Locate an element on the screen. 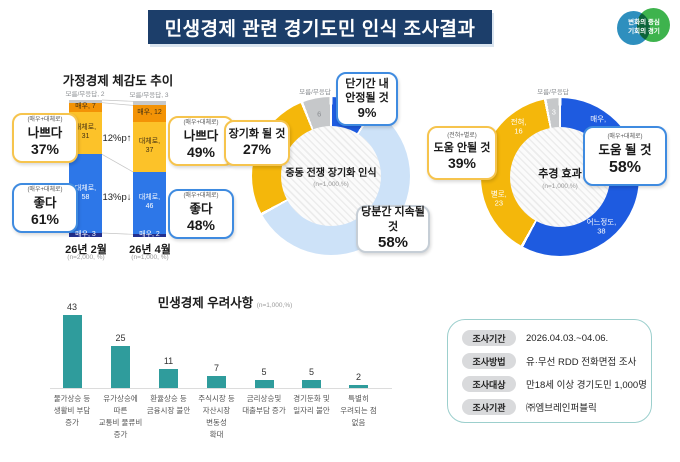  stacked-bar-segment: 매우, 12 is located at coordinates (149, 113).